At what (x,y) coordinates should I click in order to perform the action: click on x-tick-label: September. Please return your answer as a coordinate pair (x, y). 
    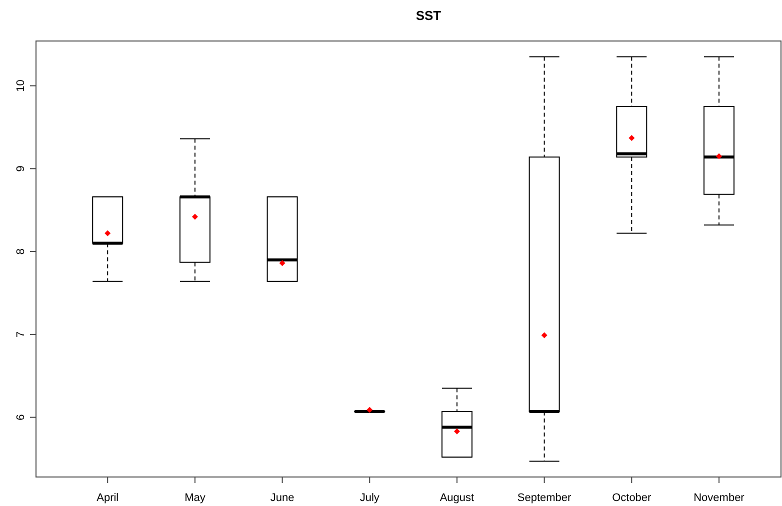
    Looking at the image, I should click on (544, 498).